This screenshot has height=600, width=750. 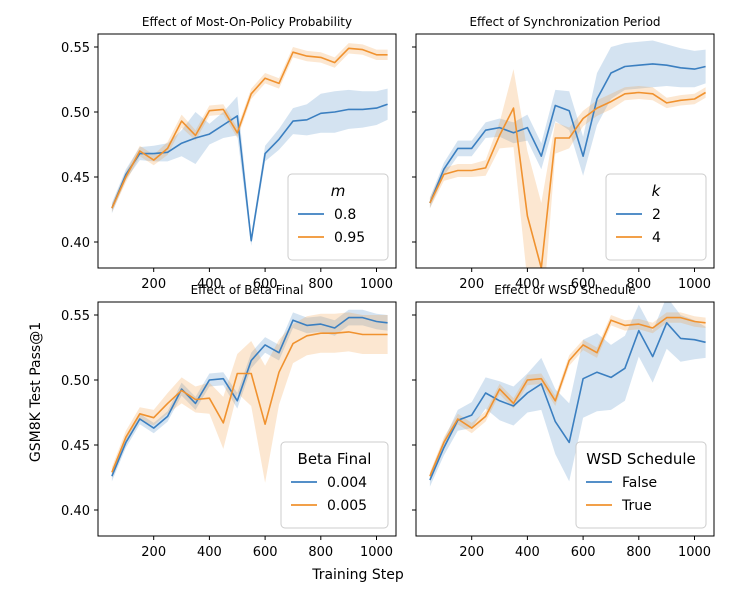 I want to click on series-line-0.004, so click(x=249, y=396).